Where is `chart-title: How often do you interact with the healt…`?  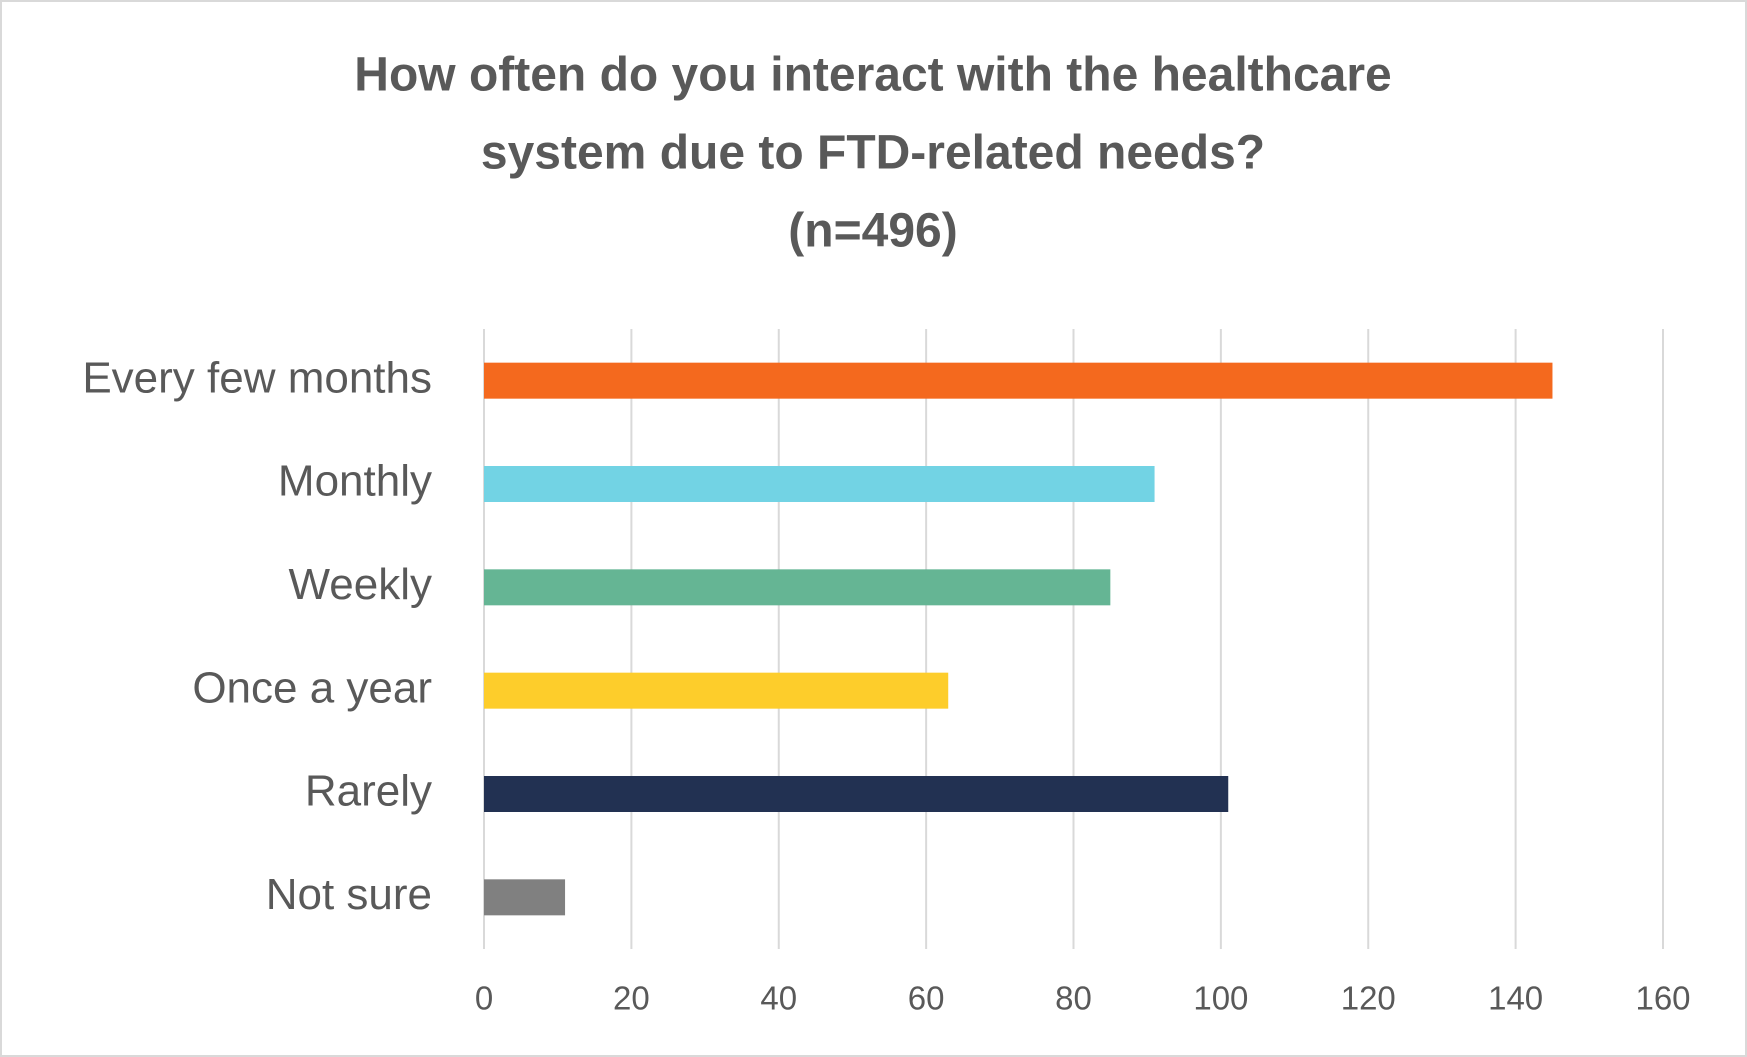
chart-title: How often do you interact with the healt… is located at coordinates (872, 75).